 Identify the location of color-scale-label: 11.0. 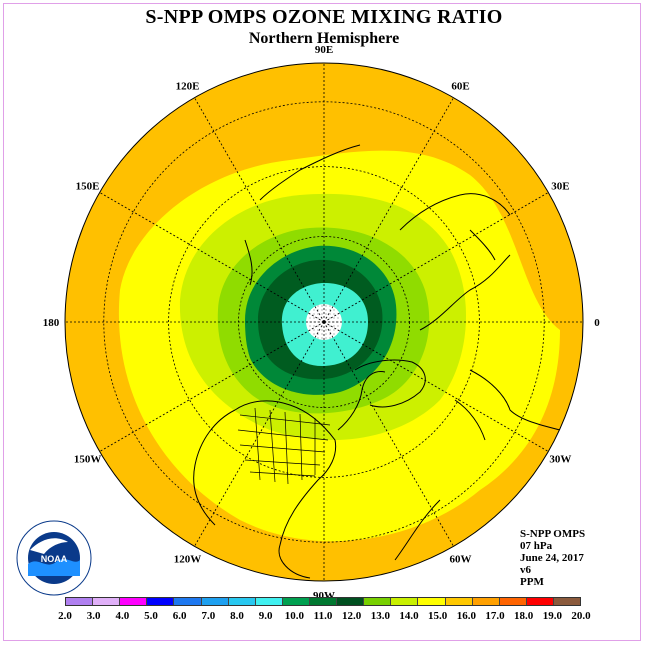
(323, 616).